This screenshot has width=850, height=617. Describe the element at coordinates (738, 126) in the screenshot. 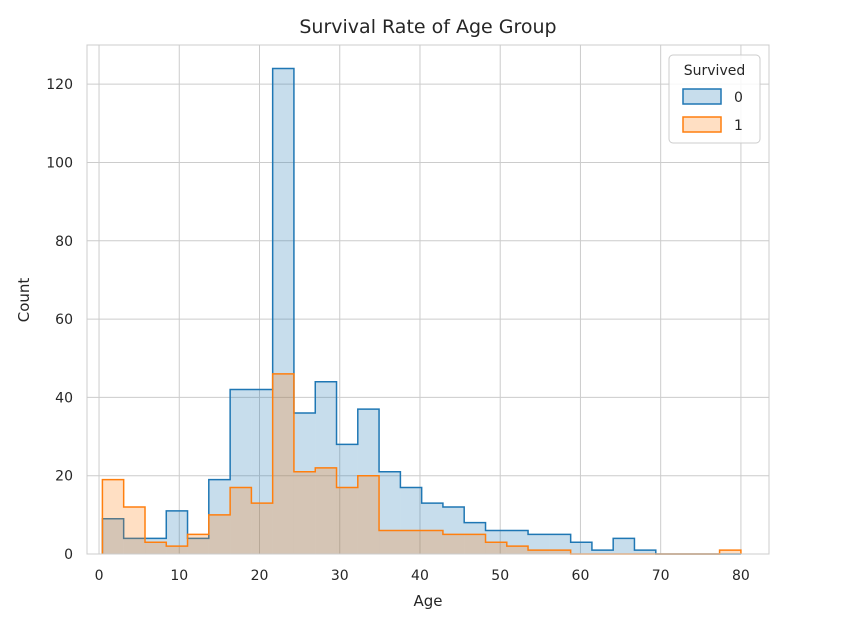

I see `legend-label-1: 1` at that location.